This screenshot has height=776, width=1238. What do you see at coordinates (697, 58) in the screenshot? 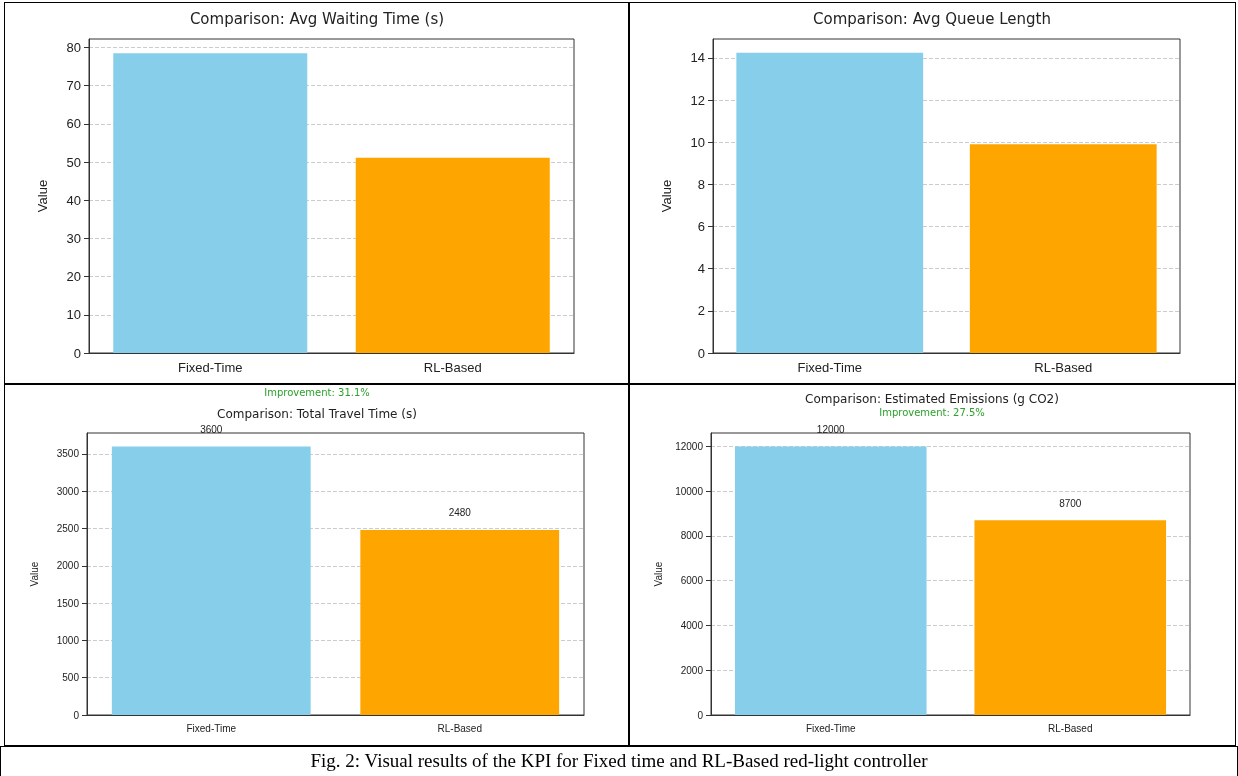
I see `y-tick-label: 14` at bounding box center [697, 58].